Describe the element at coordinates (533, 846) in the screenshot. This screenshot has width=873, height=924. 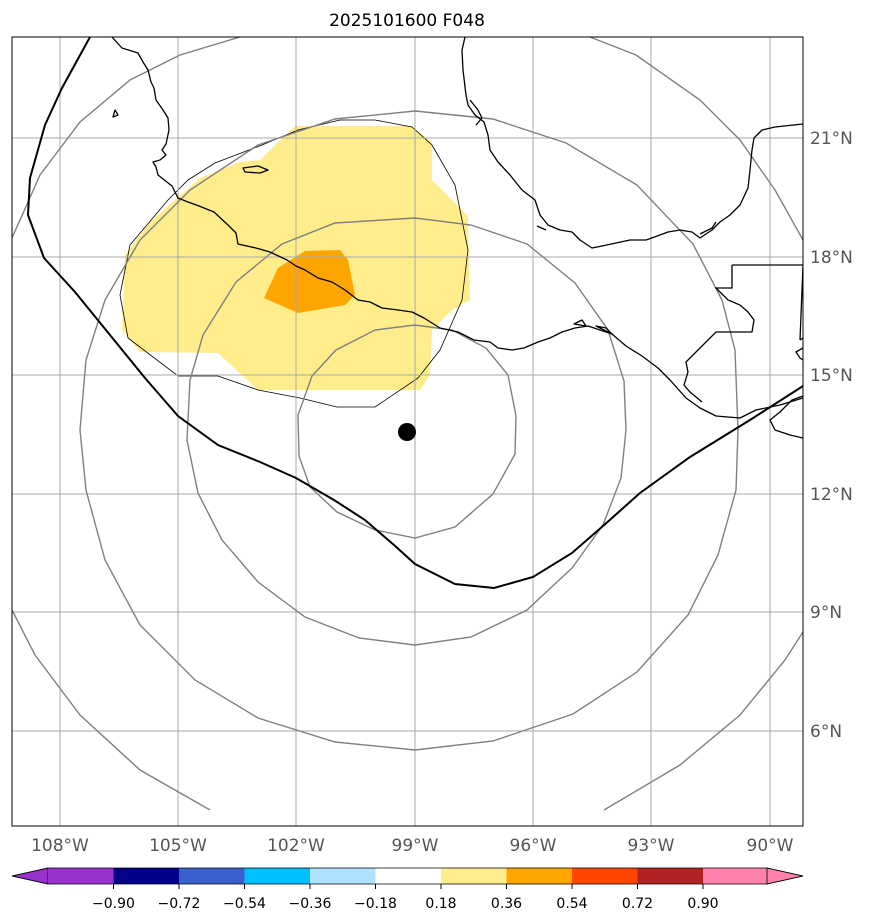
I see `lon-label: 96°W` at that location.